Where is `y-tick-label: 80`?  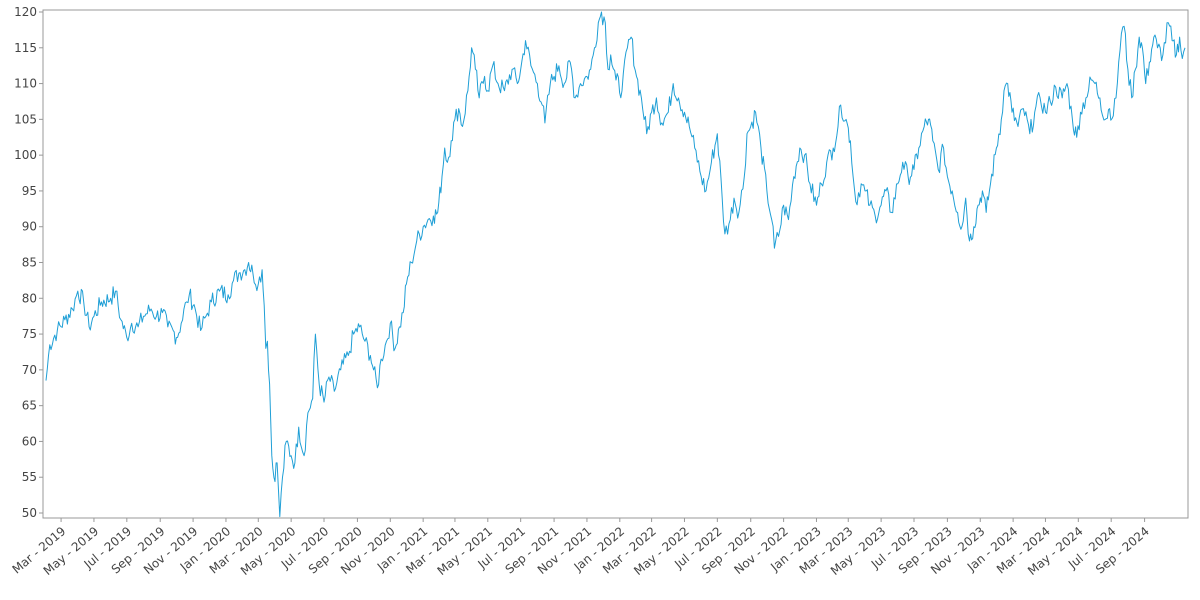
y-tick-label: 80 is located at coordinates (29, 298).